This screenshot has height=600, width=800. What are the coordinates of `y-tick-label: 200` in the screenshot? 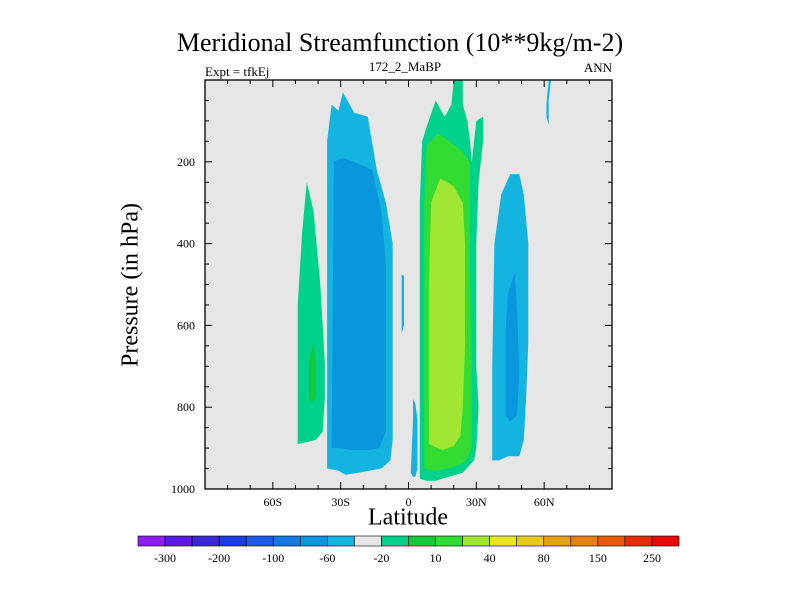 It's located at (186, 162).